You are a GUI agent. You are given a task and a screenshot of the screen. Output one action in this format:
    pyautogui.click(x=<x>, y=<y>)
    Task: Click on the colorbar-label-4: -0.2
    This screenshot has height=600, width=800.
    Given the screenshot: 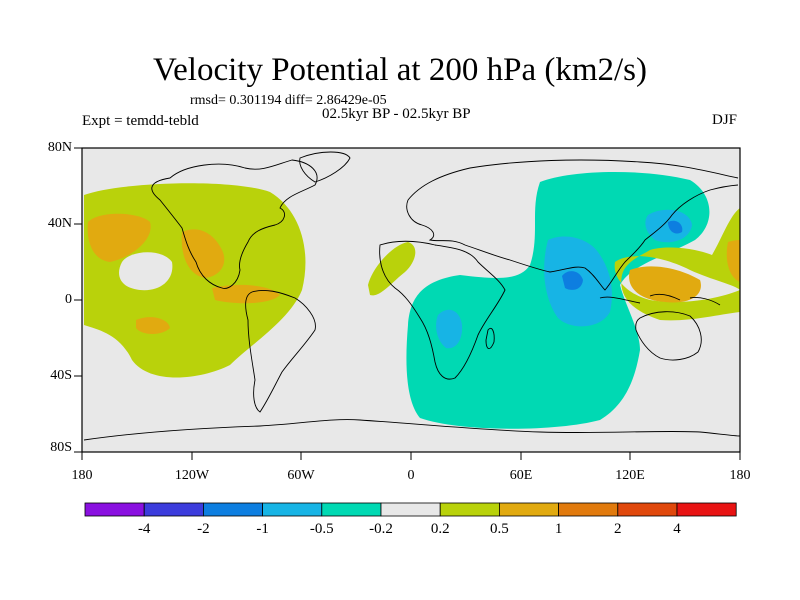 What is the action you would take?
    pyautogui.click(x=381, y=529)
    